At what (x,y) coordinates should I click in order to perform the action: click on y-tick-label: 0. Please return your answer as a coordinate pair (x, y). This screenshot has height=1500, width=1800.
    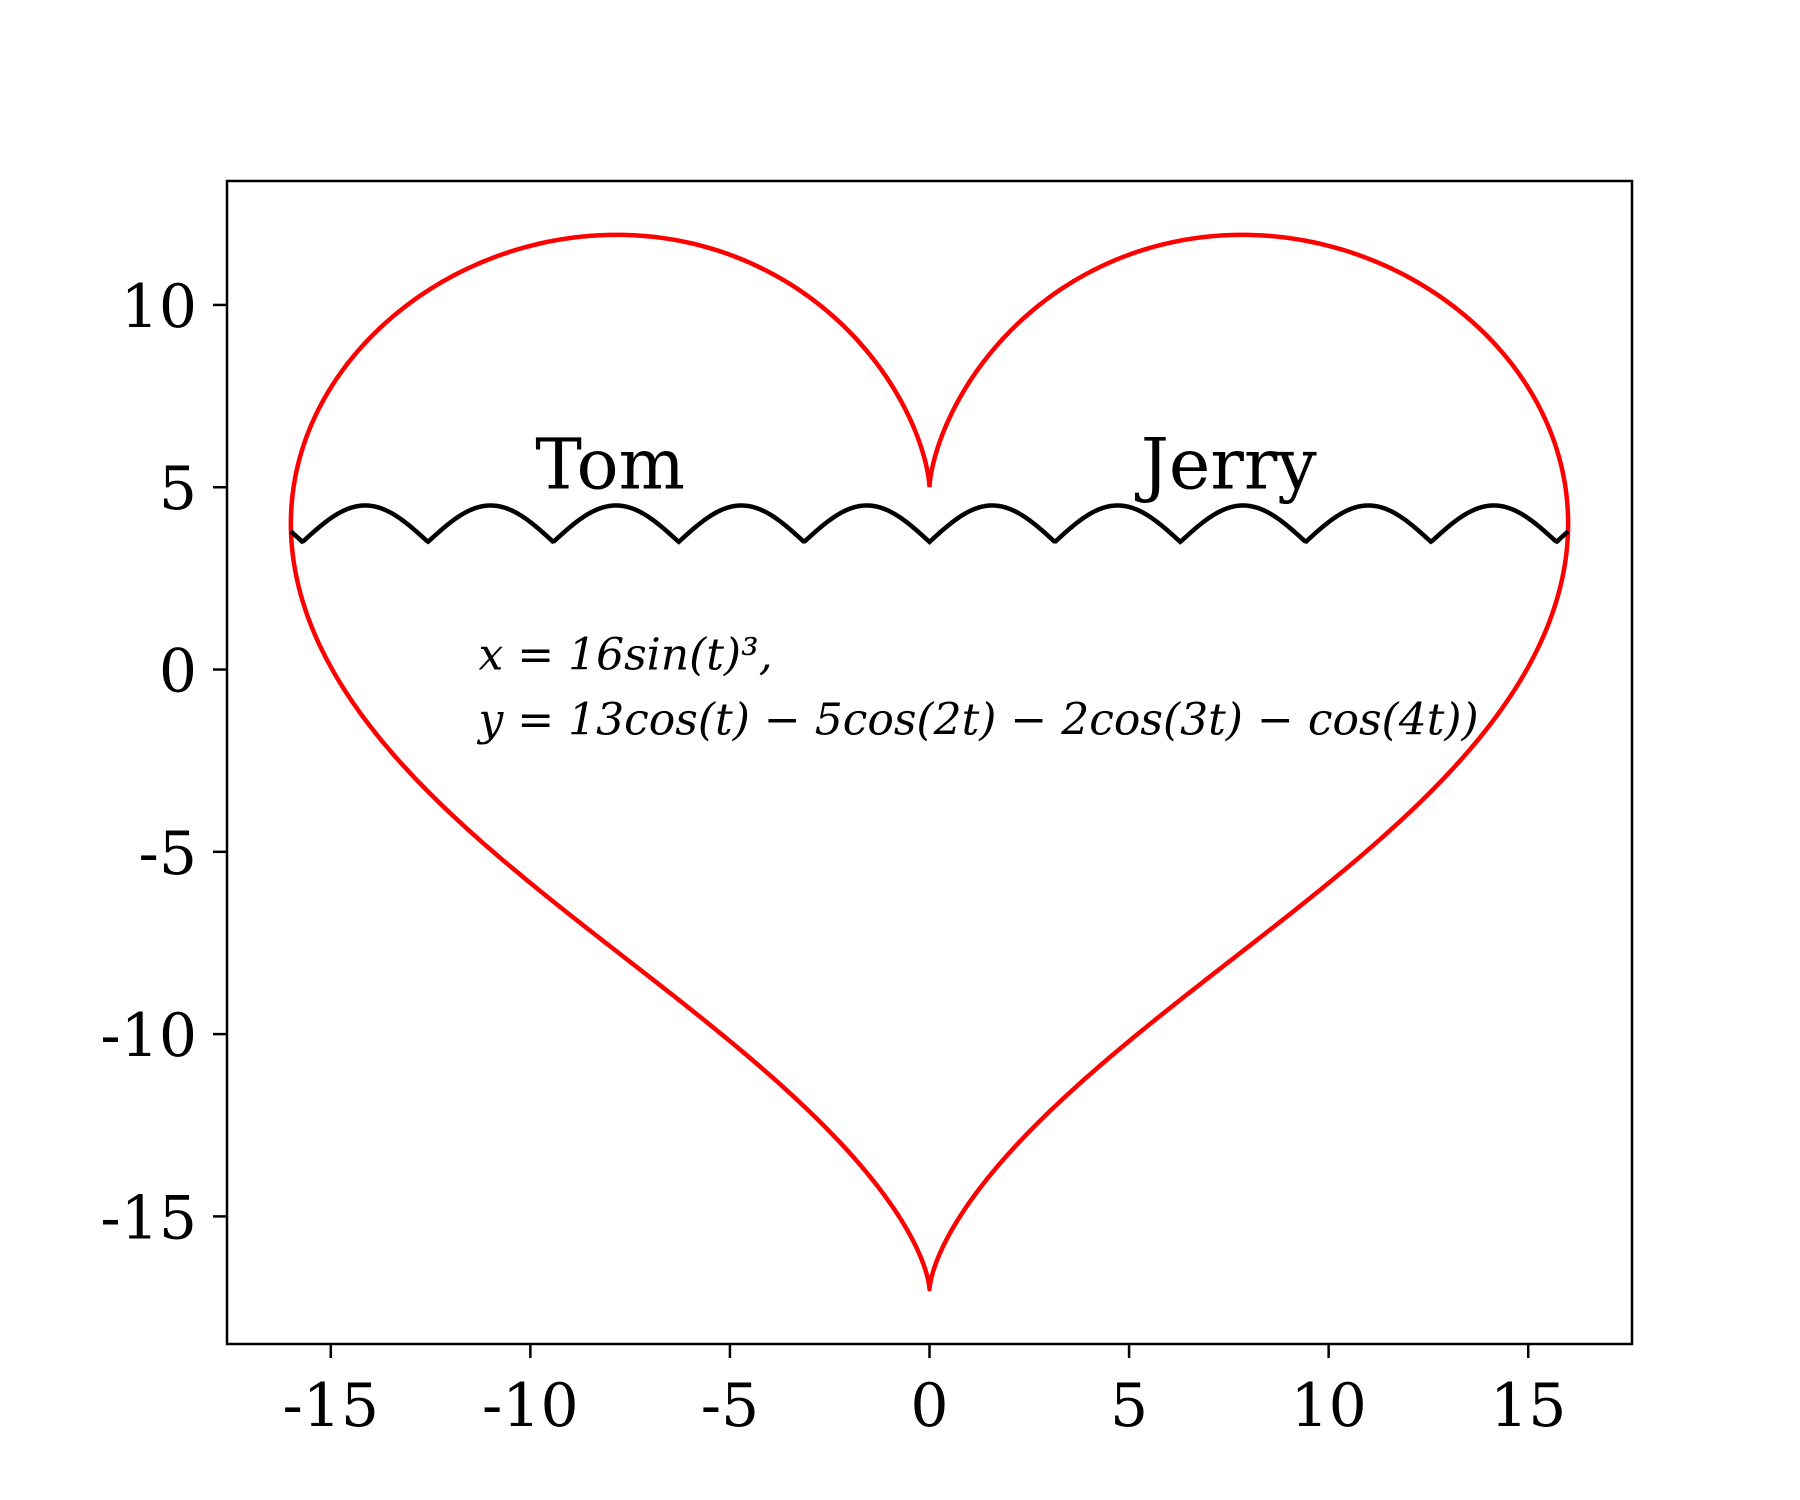
    Looking at the image, I should click on (178, 672).